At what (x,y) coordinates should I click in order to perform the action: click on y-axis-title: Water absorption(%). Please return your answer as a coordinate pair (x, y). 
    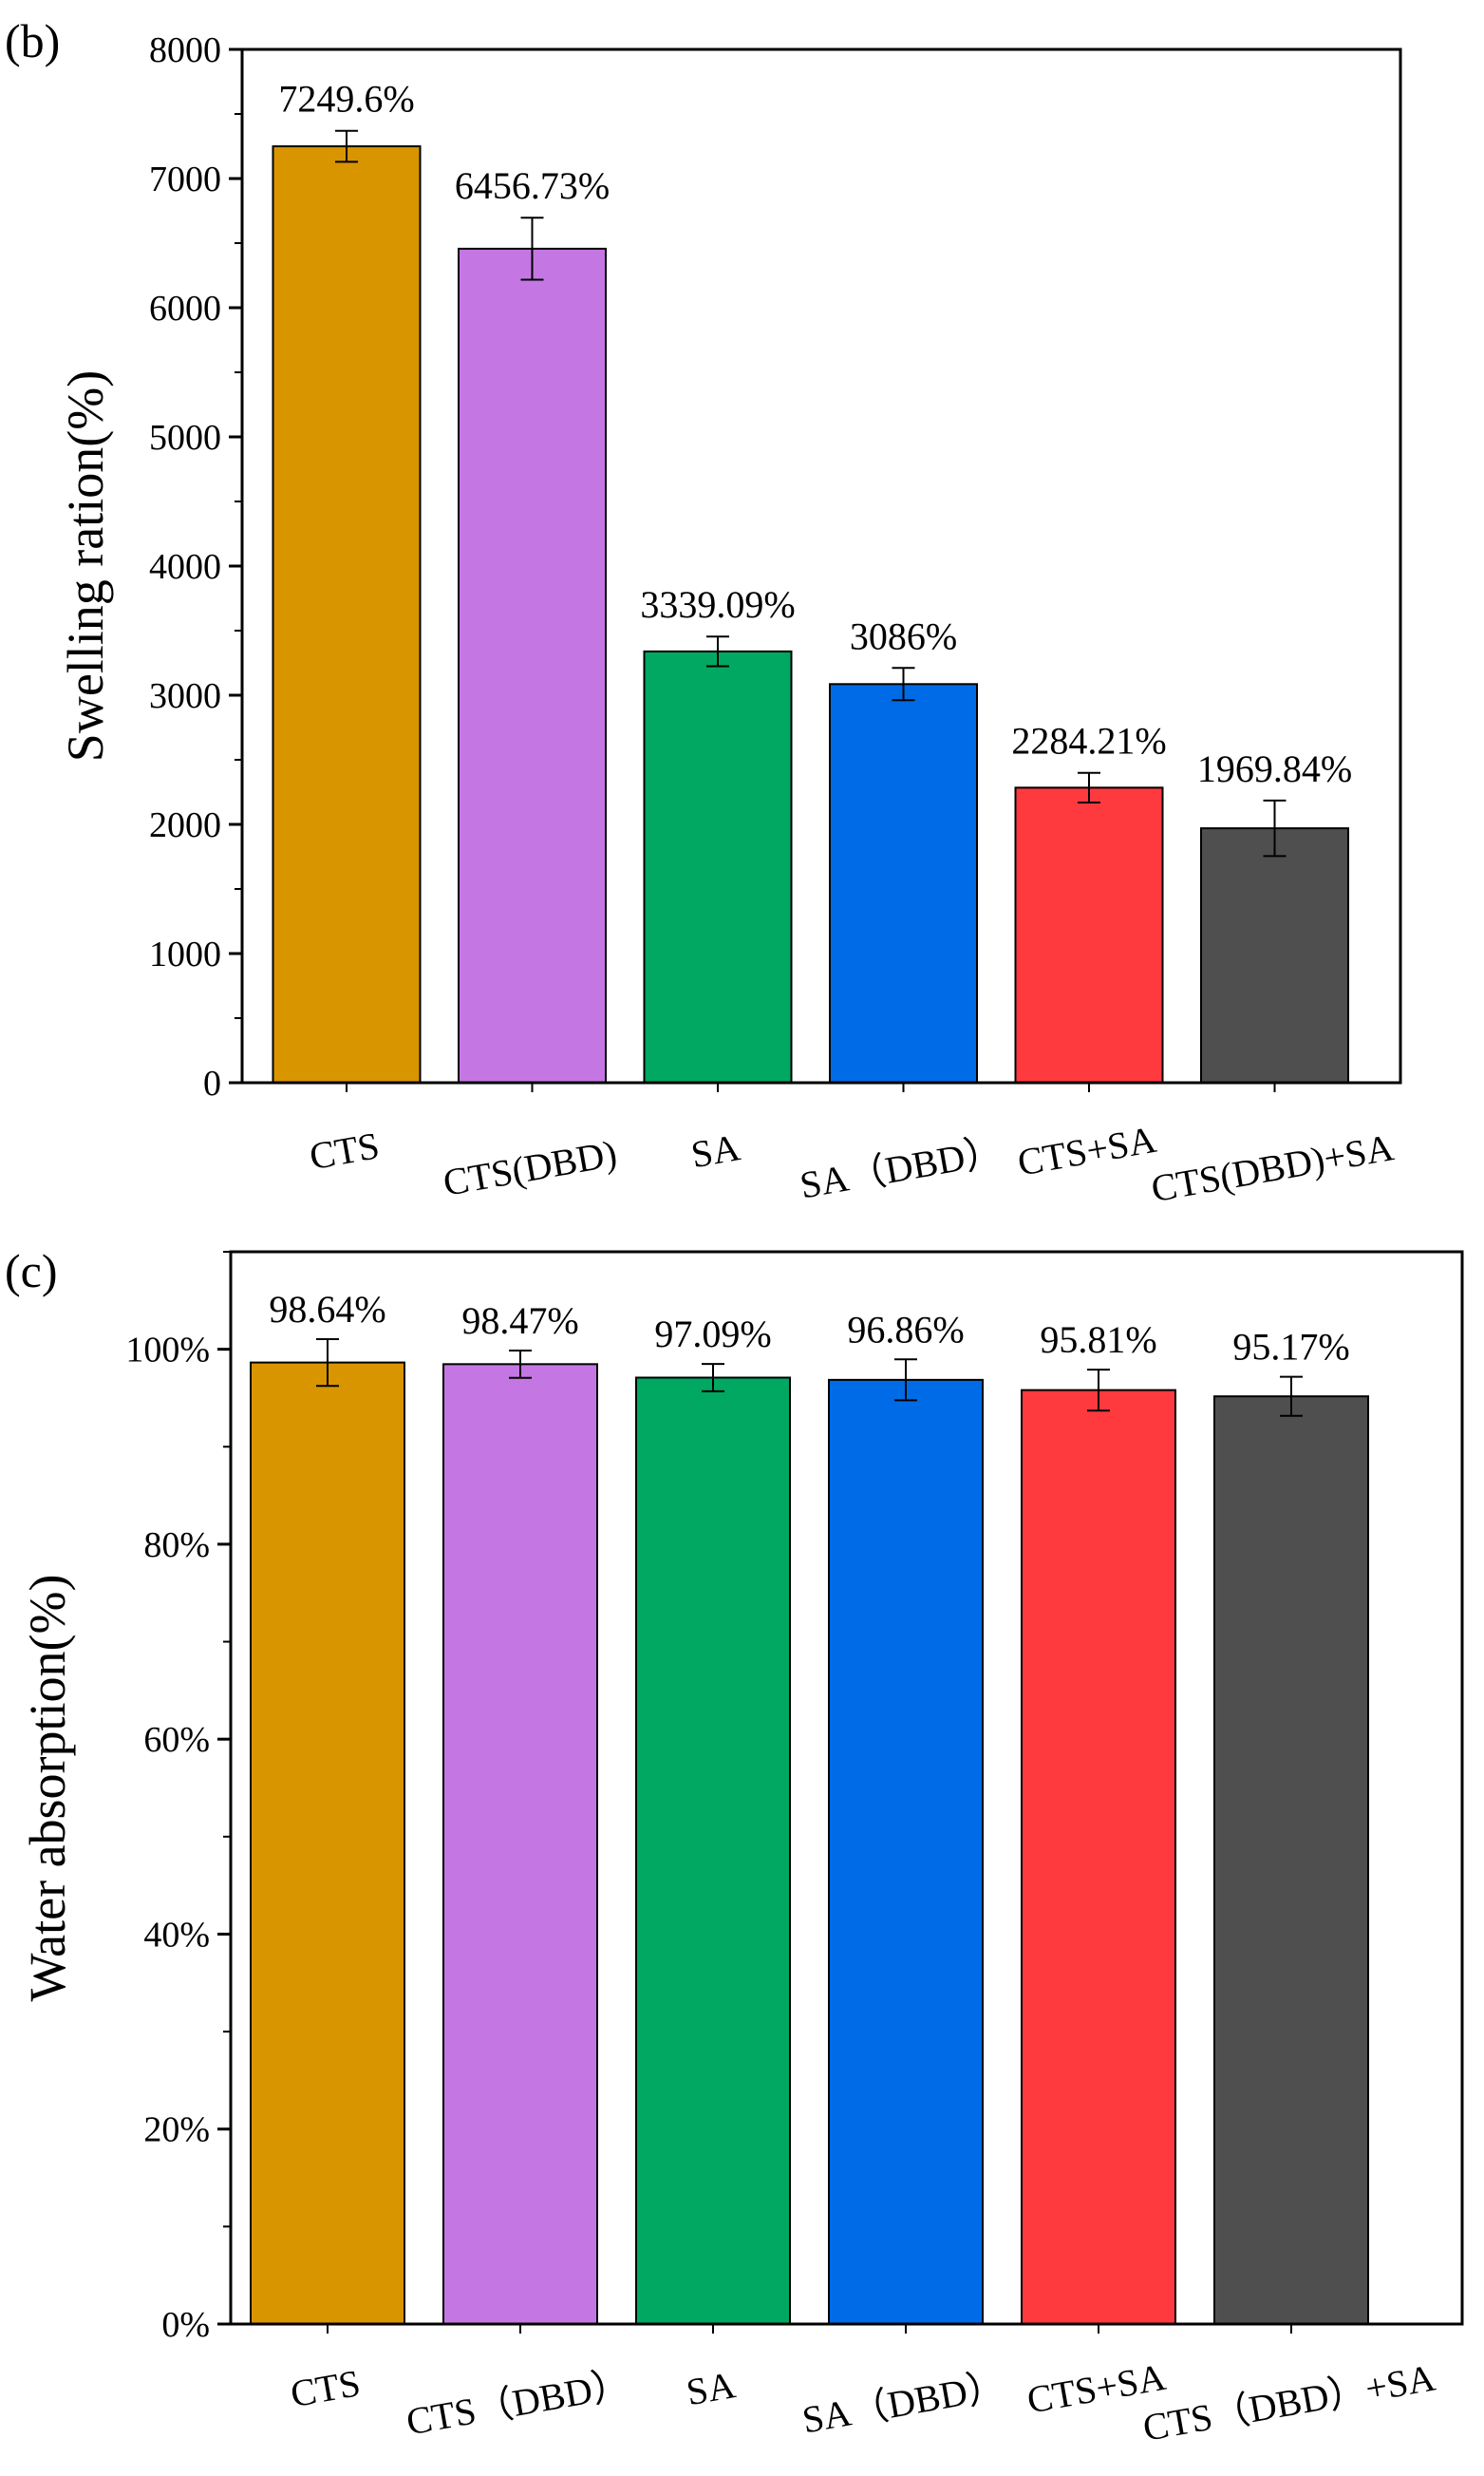
    Looking at the image, I should click on (48, 1788).